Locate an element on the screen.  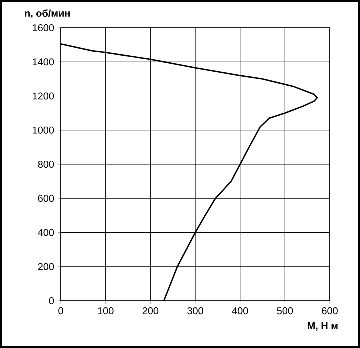
x-tick-label: 300 is located at coordinates (196, 311).